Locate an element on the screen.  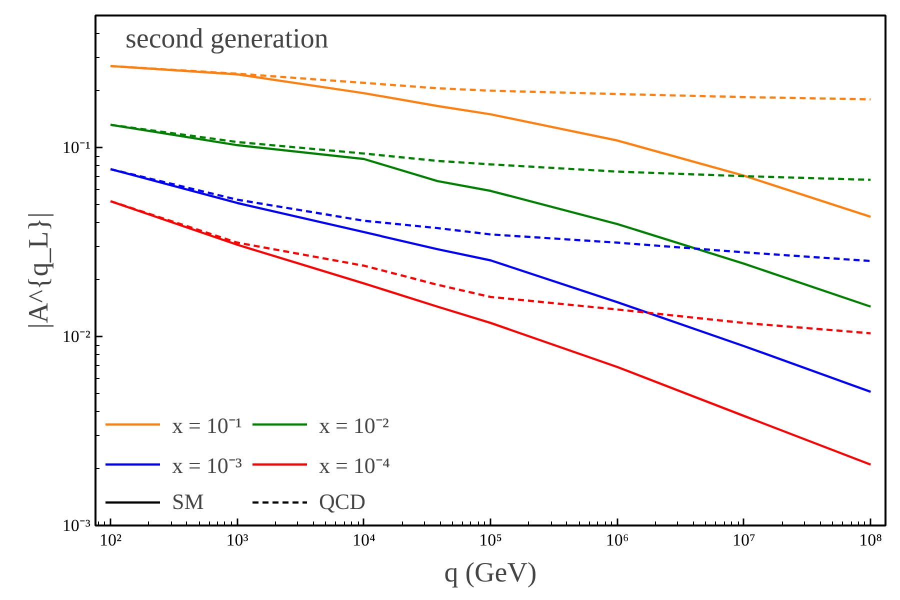
legend-label: QCD is located at coordinates (342, 502).